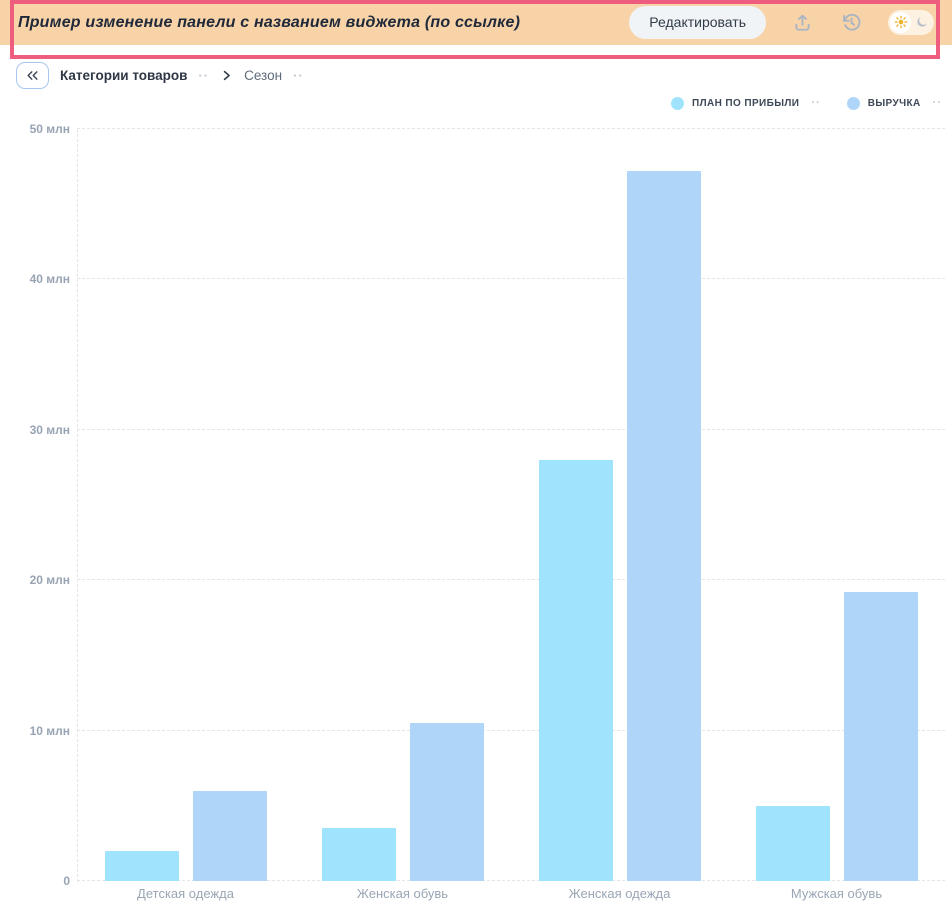 The height and width of the screenshot is (912, 952). I want to click on chevron-right-icon, so click(226, 75).